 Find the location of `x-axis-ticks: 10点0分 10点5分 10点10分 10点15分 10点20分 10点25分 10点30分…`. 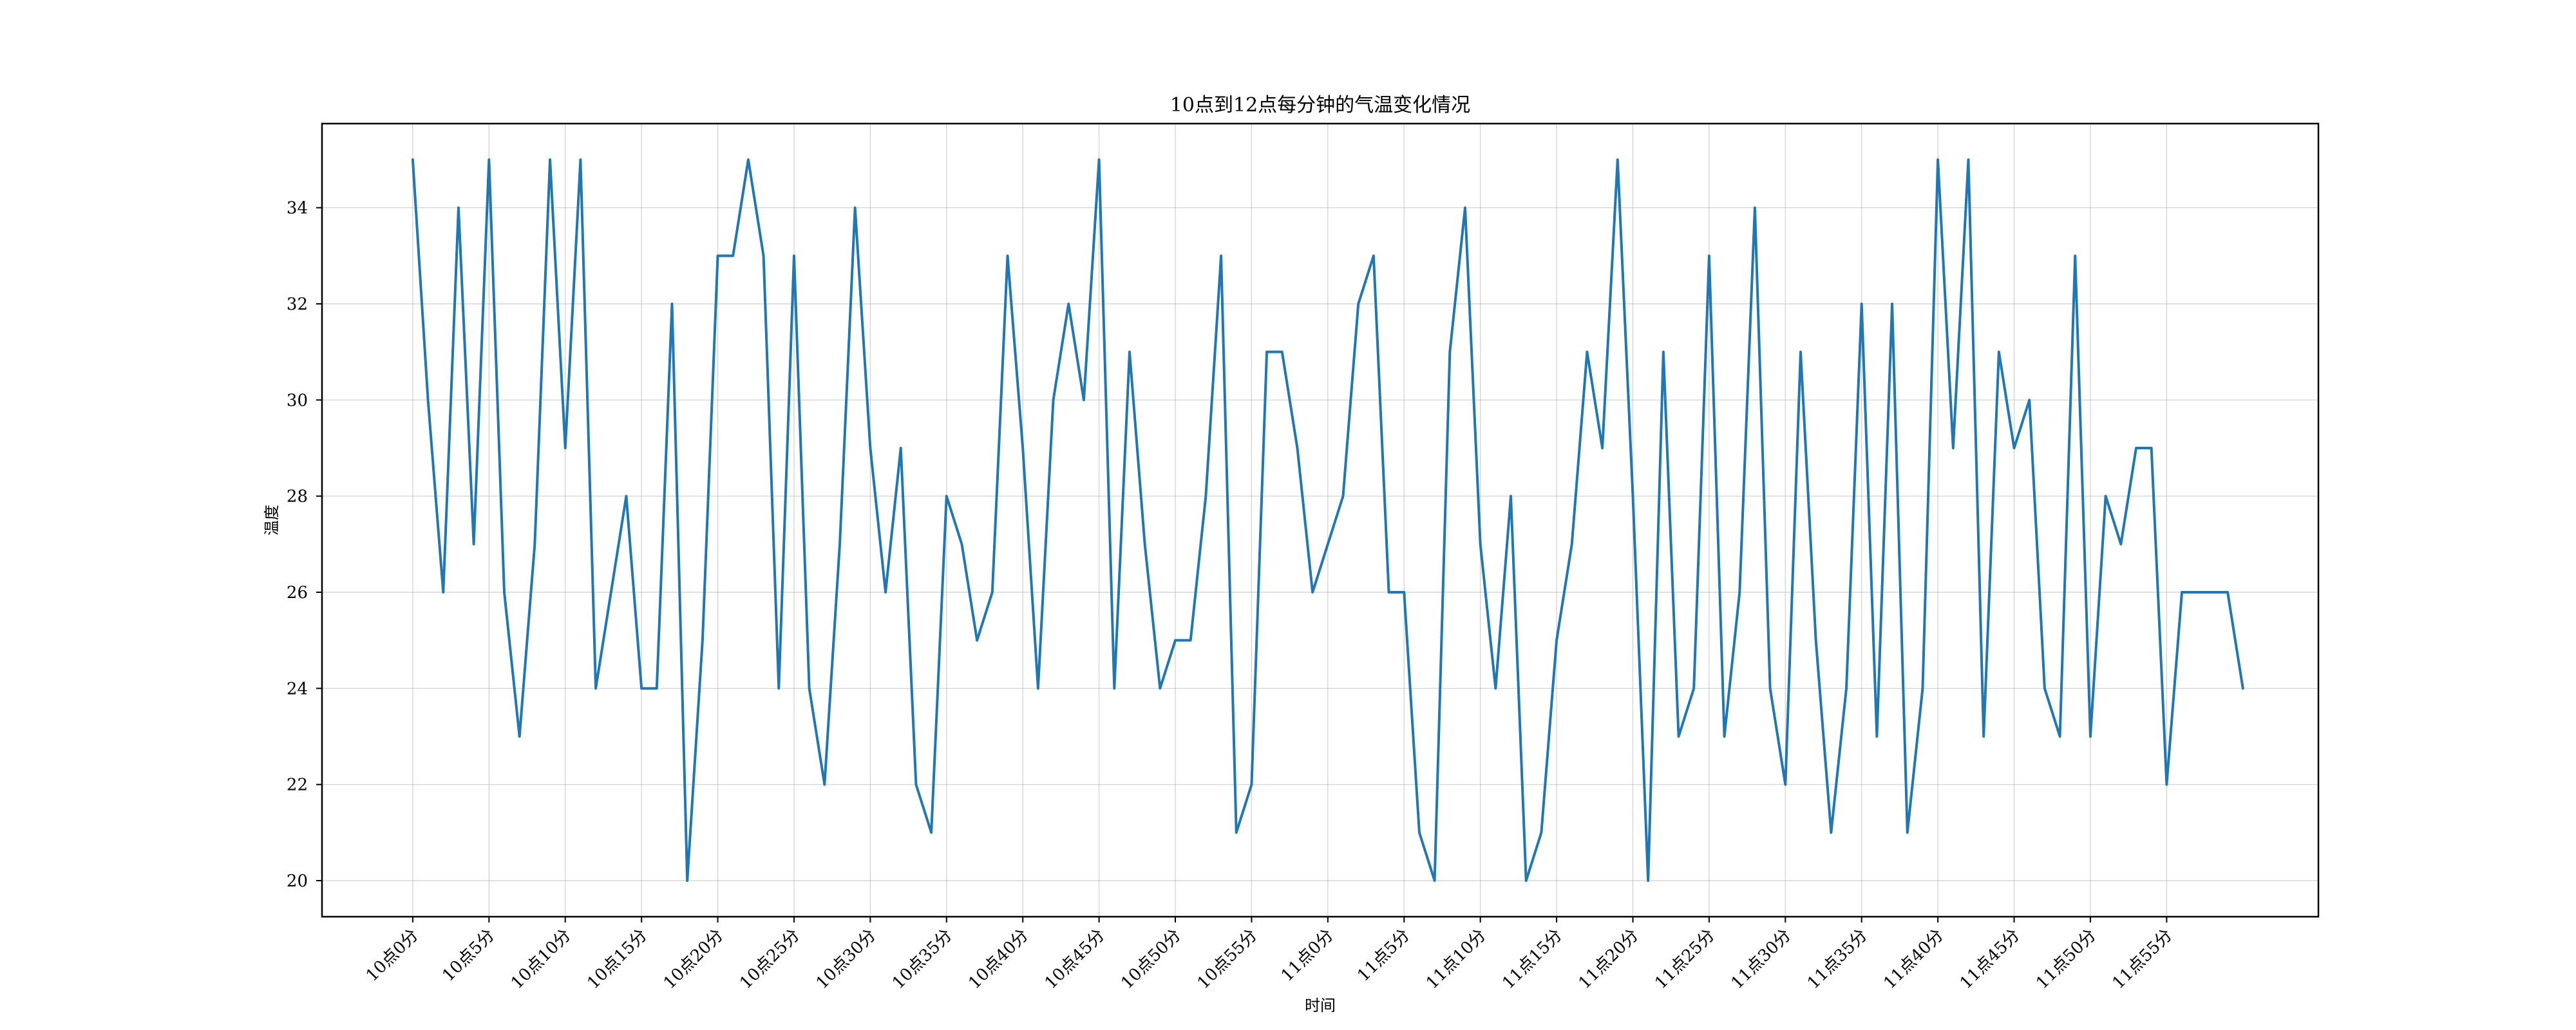

x-axis-ticks: 10点0分 10点5分 10点10分 10点15分 10点20分 10点25分 10点30分… is located at coordinates (1270, 955).